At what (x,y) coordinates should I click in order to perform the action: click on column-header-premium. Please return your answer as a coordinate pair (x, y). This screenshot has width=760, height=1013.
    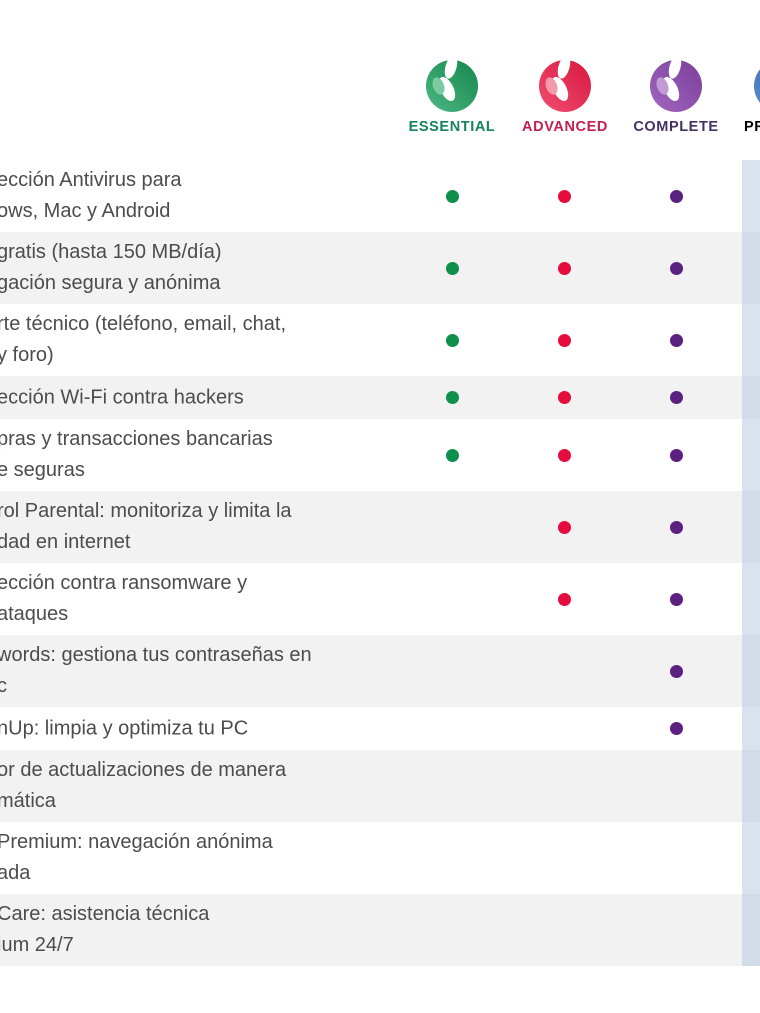
    Looking at the image, I should click on (756, 86).